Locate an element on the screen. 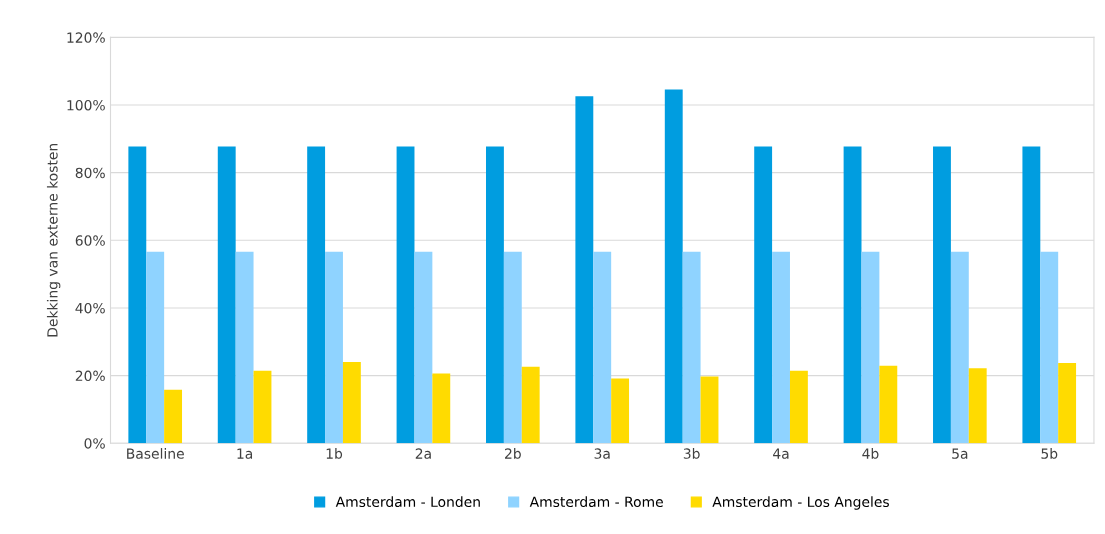  x-tick-label: 4a is located at coordinates (781, 453).